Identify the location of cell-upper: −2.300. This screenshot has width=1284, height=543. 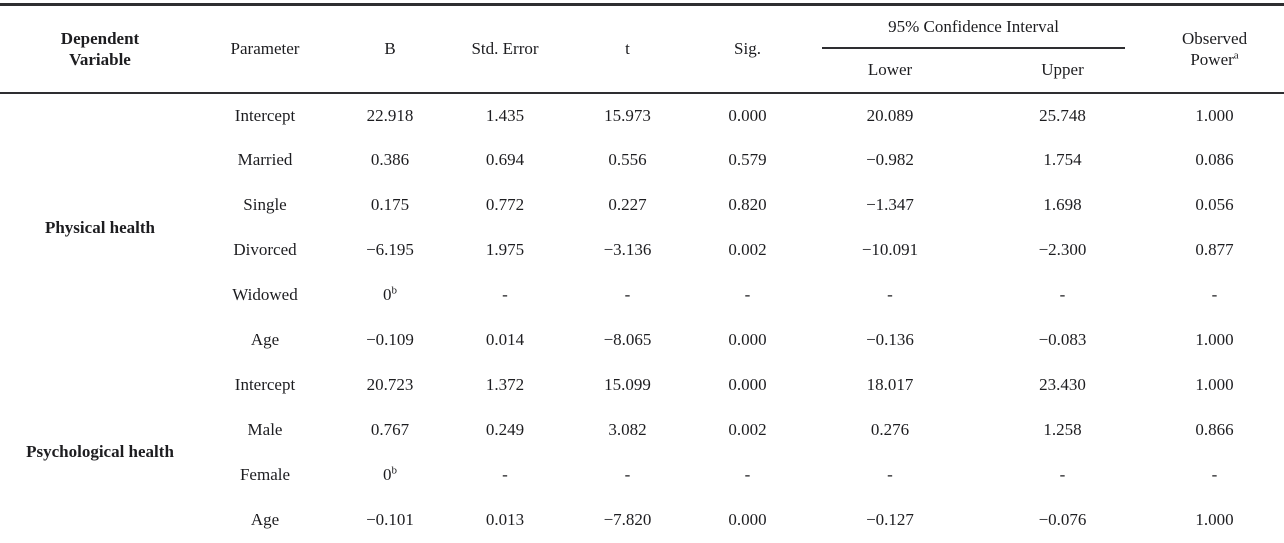
(1062, 250).